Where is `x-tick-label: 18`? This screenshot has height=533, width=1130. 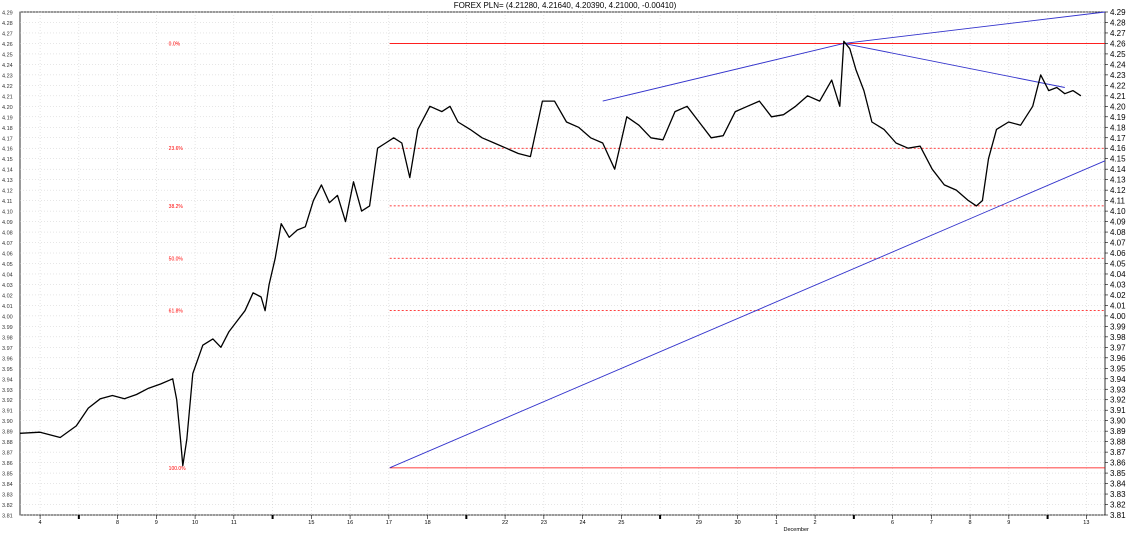 x-tick-label: 18 is located at coordinates (428, 523).